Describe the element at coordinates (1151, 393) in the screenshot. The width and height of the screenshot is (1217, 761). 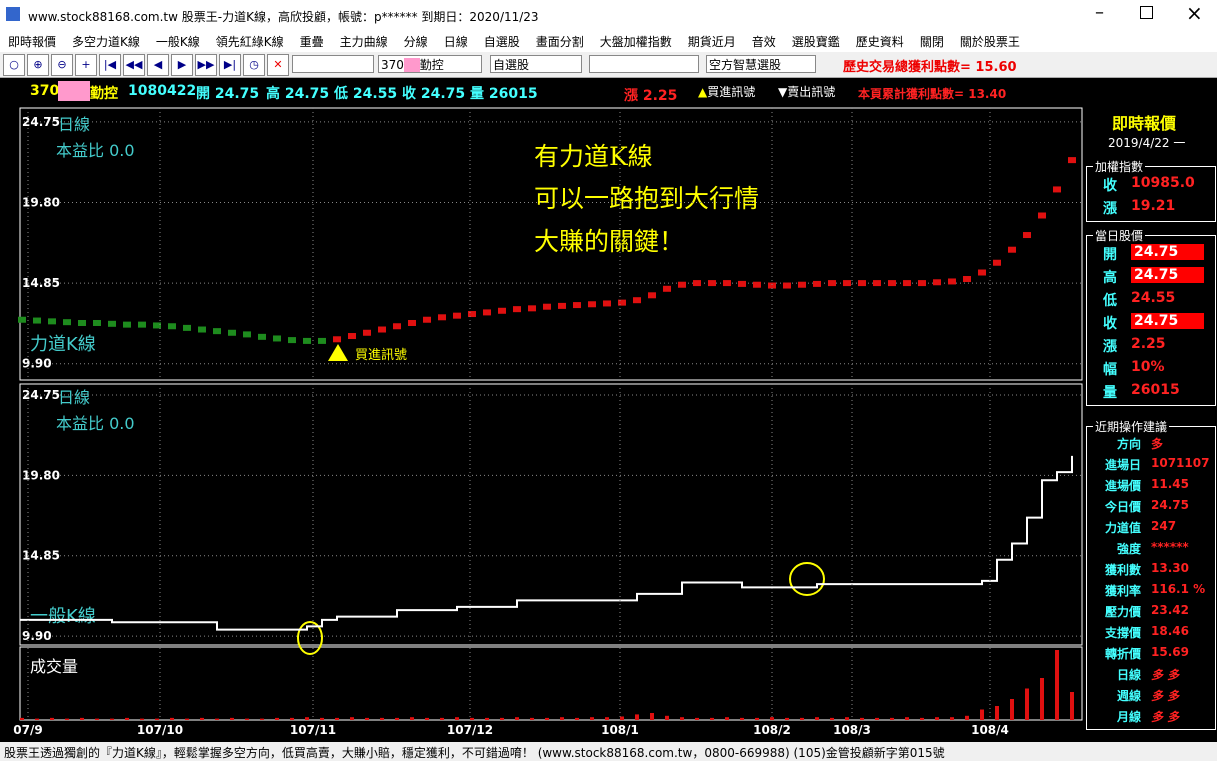
I see `row: 量 26015` at that location.